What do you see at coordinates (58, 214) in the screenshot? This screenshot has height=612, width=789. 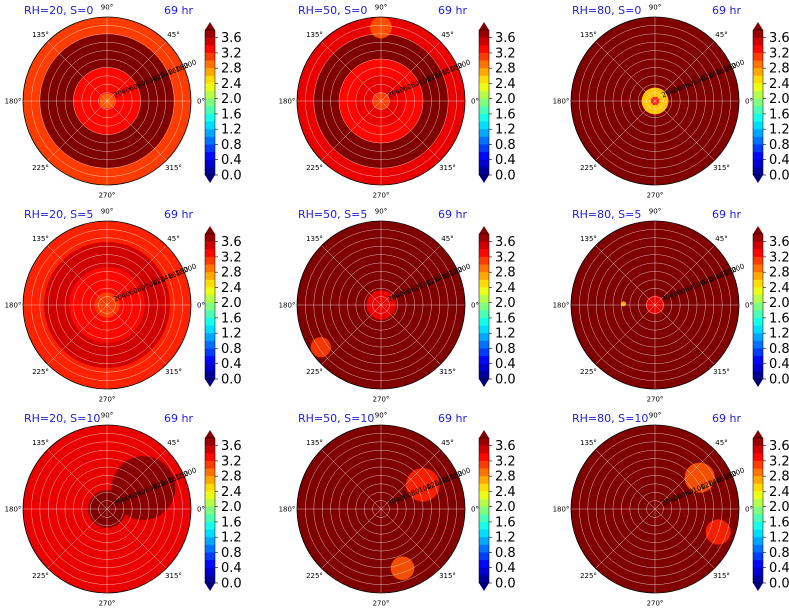 I see `panel-title: RH=20, S=5` at bounding box center [58, 214].